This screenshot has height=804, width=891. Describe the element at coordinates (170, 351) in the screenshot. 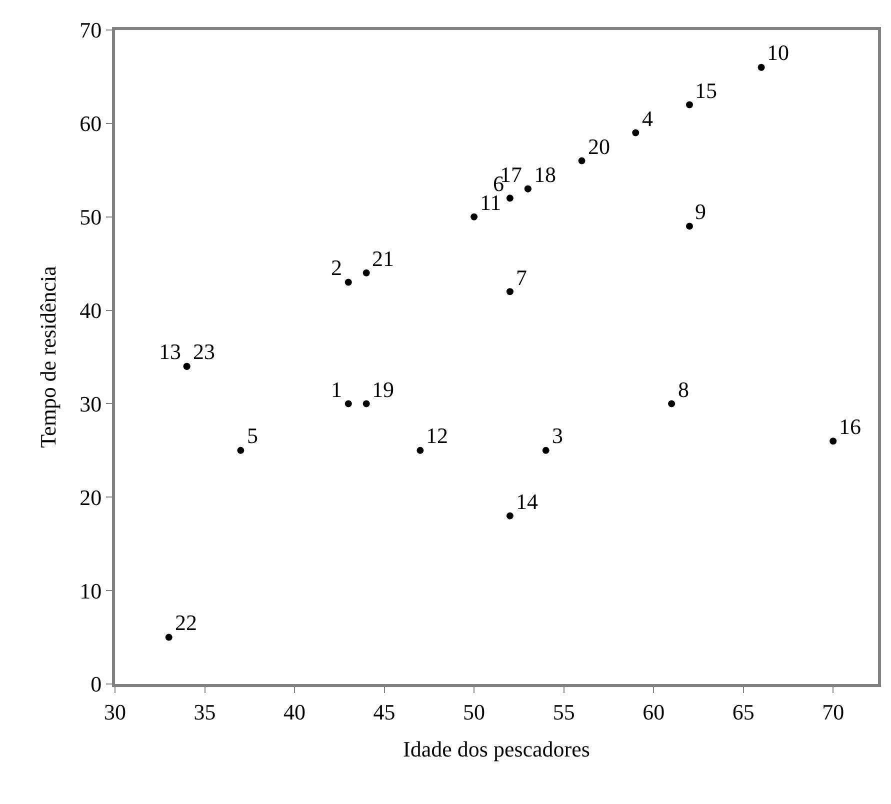

I see `annotation: 13` at that location.